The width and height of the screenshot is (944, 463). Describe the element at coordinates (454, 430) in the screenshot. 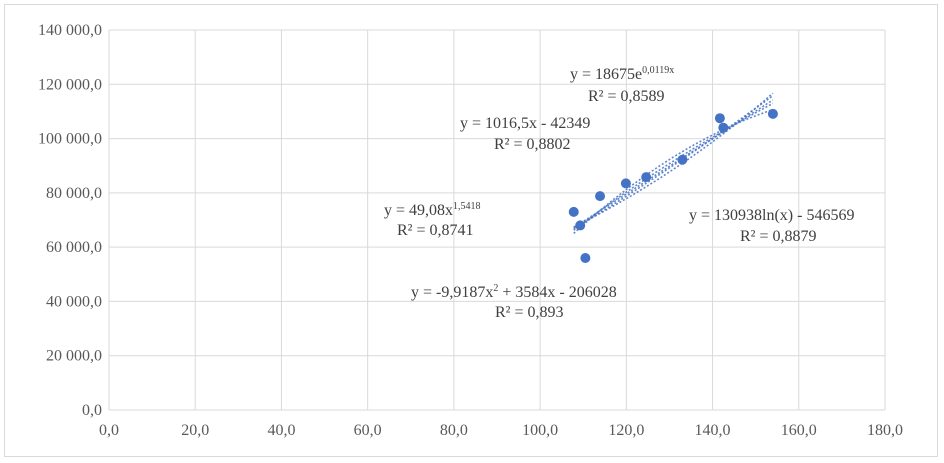

I see `x-tick-label: 80,0` at that location.